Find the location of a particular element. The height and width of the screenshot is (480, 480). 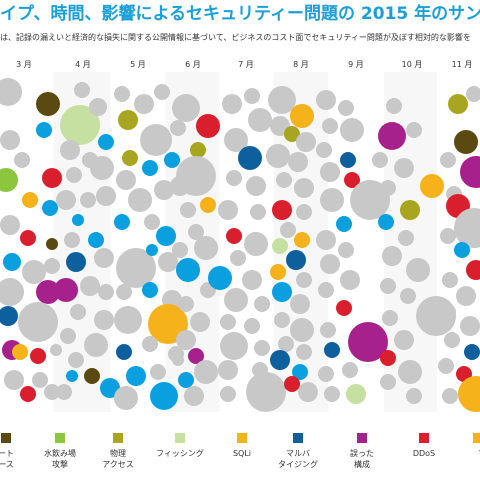

legend-label: 誤った is located at coordinates (362, 453).